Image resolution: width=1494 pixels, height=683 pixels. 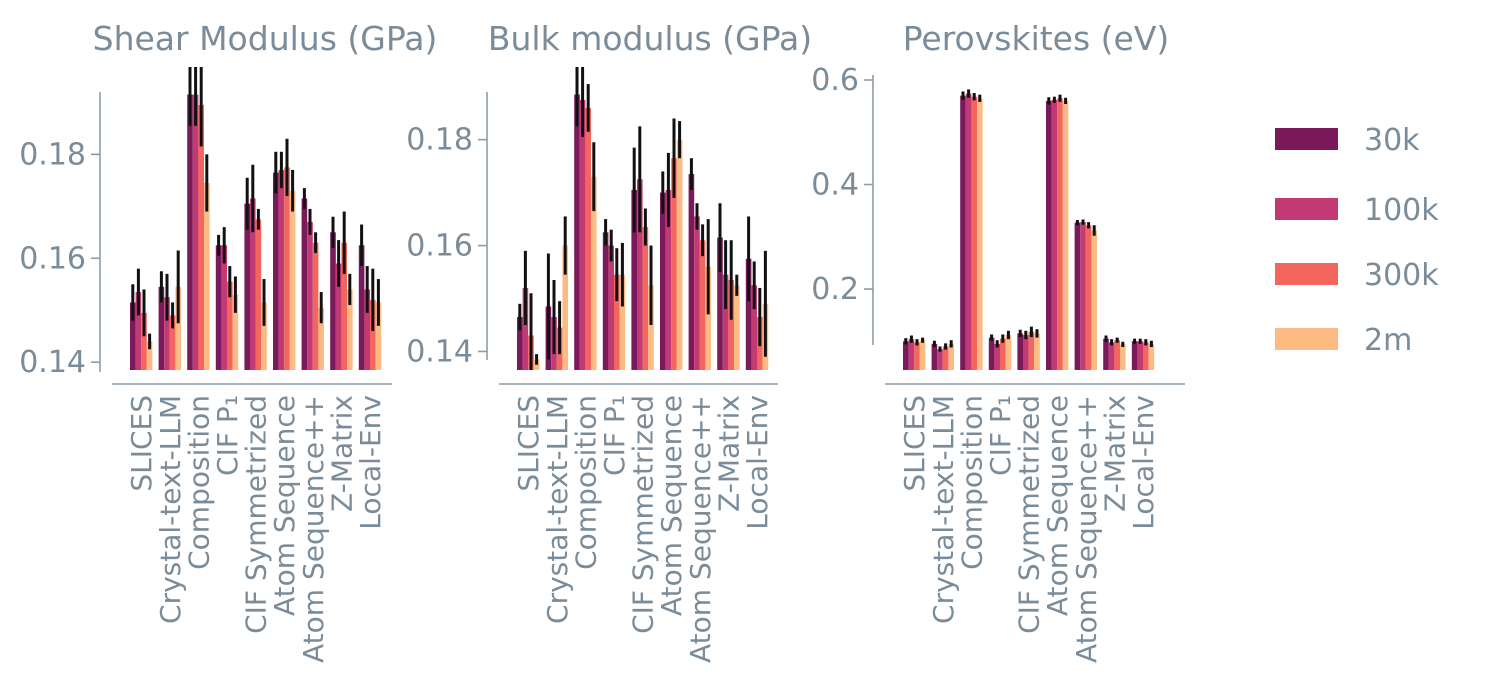 I want to click on bar-slices-2m, so click(x=922, y=355).